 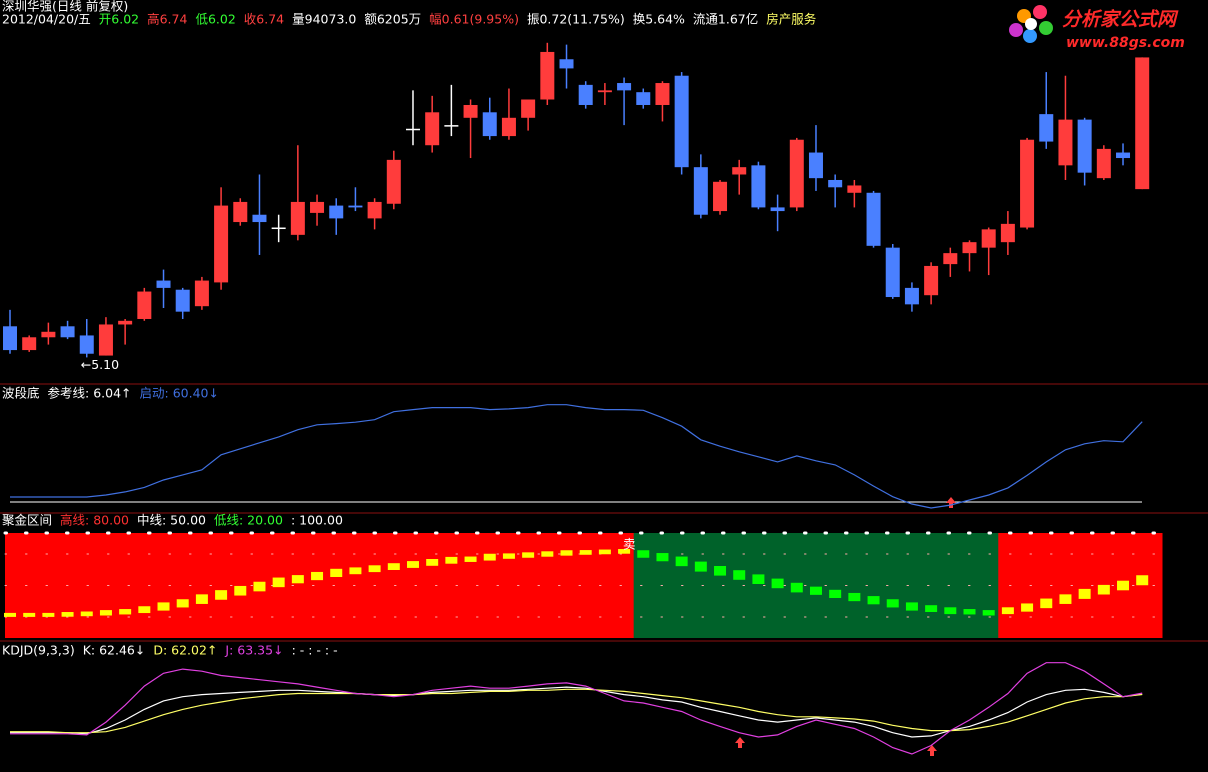 What do you see at coordinates (65, 7) in the screenshot?
I see `stock-title: 深圳华强(日线 前复权)` at bounding box center [65, 7].